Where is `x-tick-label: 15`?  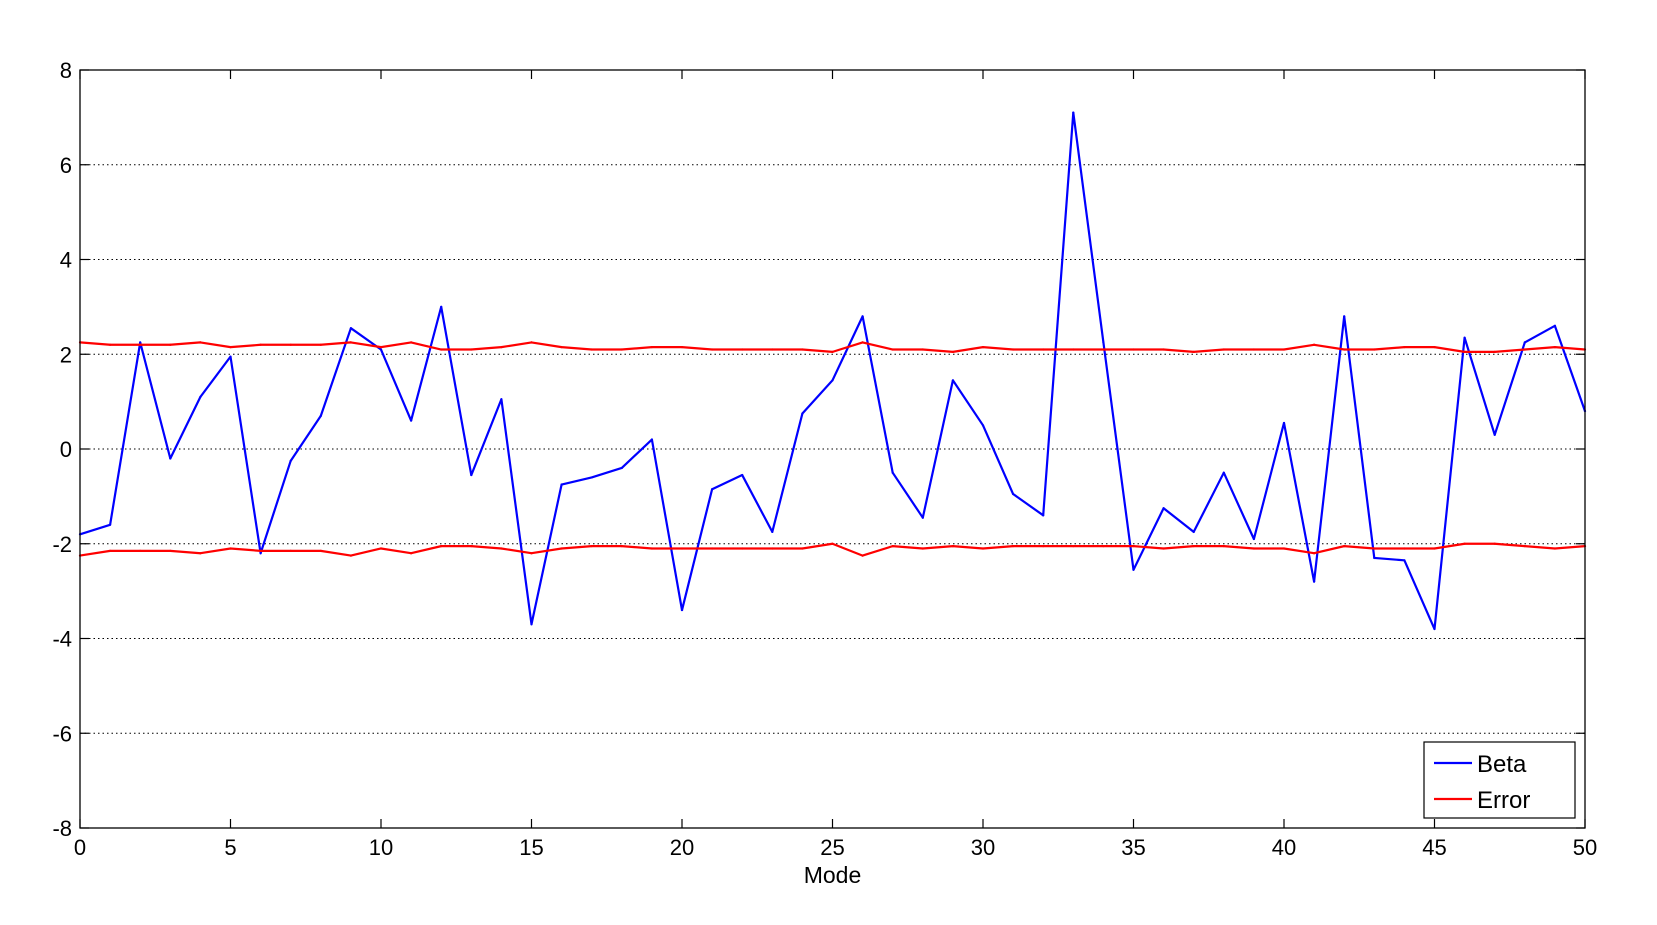 x-tick-label: 15 is located at coordinates (531, 847).